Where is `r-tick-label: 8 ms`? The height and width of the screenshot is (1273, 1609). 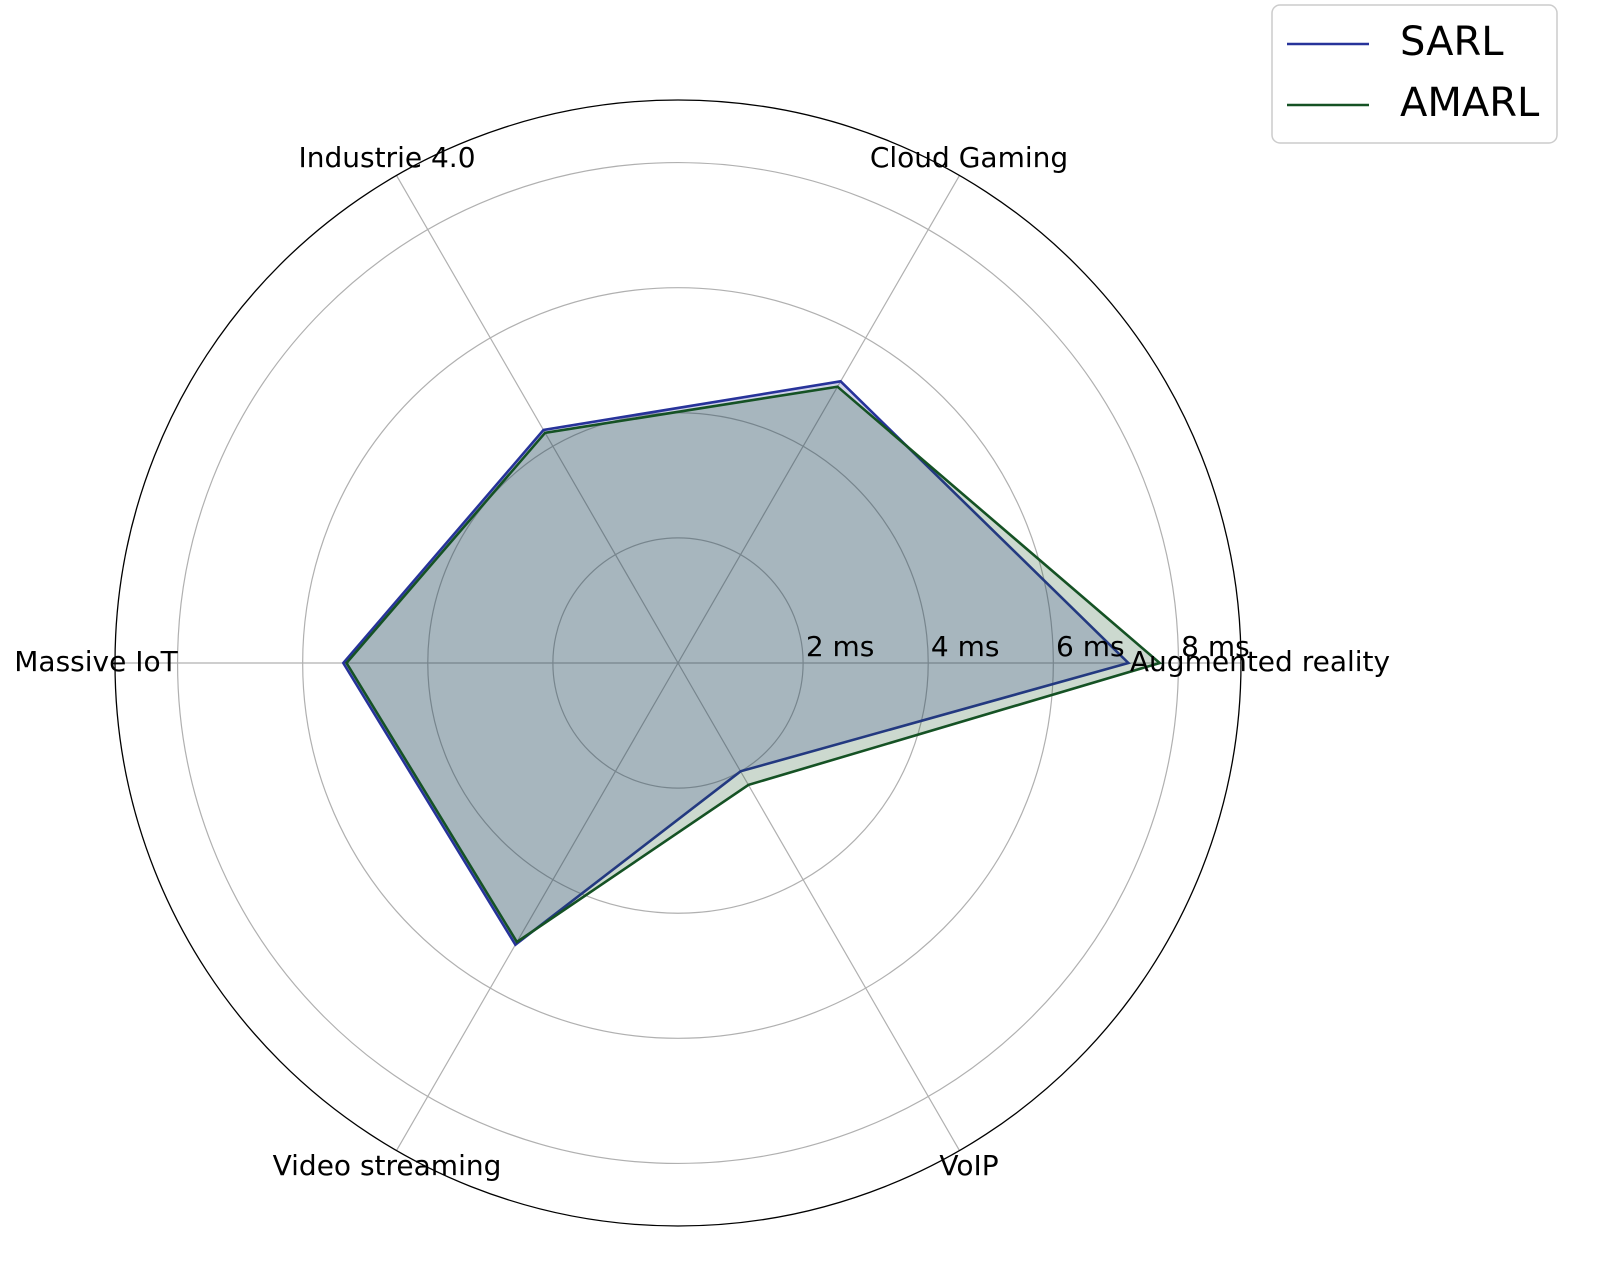 r-tick-label: 8 ms is located at coordinates (1215, 646).